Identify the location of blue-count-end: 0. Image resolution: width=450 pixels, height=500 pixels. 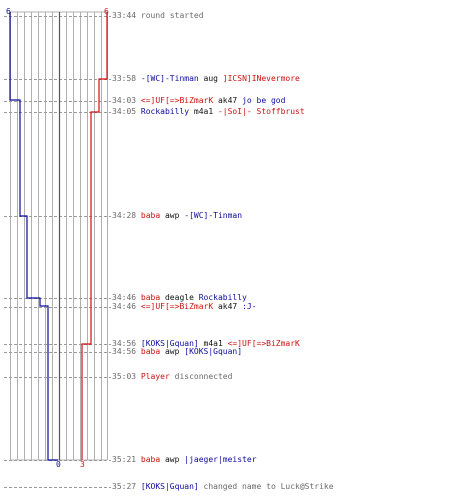
(58, 464).